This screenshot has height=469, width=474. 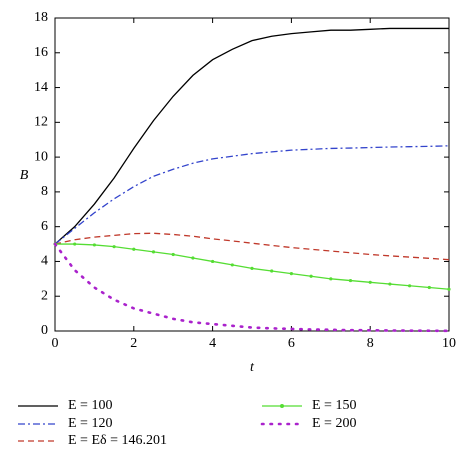 What do you see at coordinates (41, 87) in the screenshot?
I see `y-tick-label: 14` at bounding box center [41, 87].